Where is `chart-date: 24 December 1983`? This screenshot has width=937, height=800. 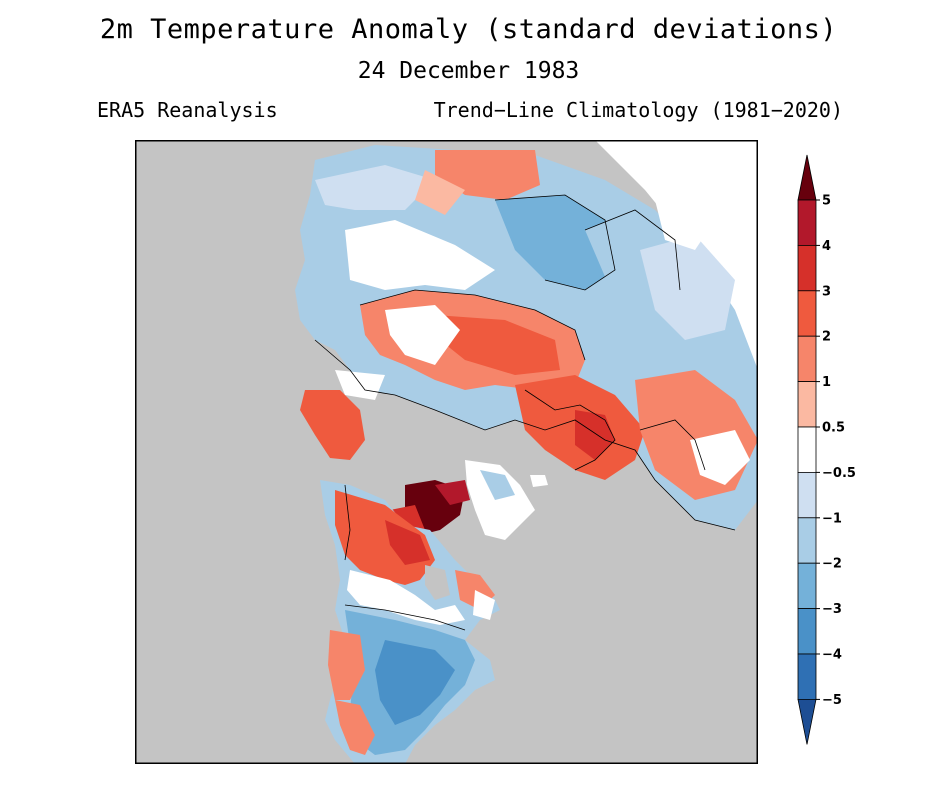 chart-date: 24 December 1983 is located at coordinates (468, 71).